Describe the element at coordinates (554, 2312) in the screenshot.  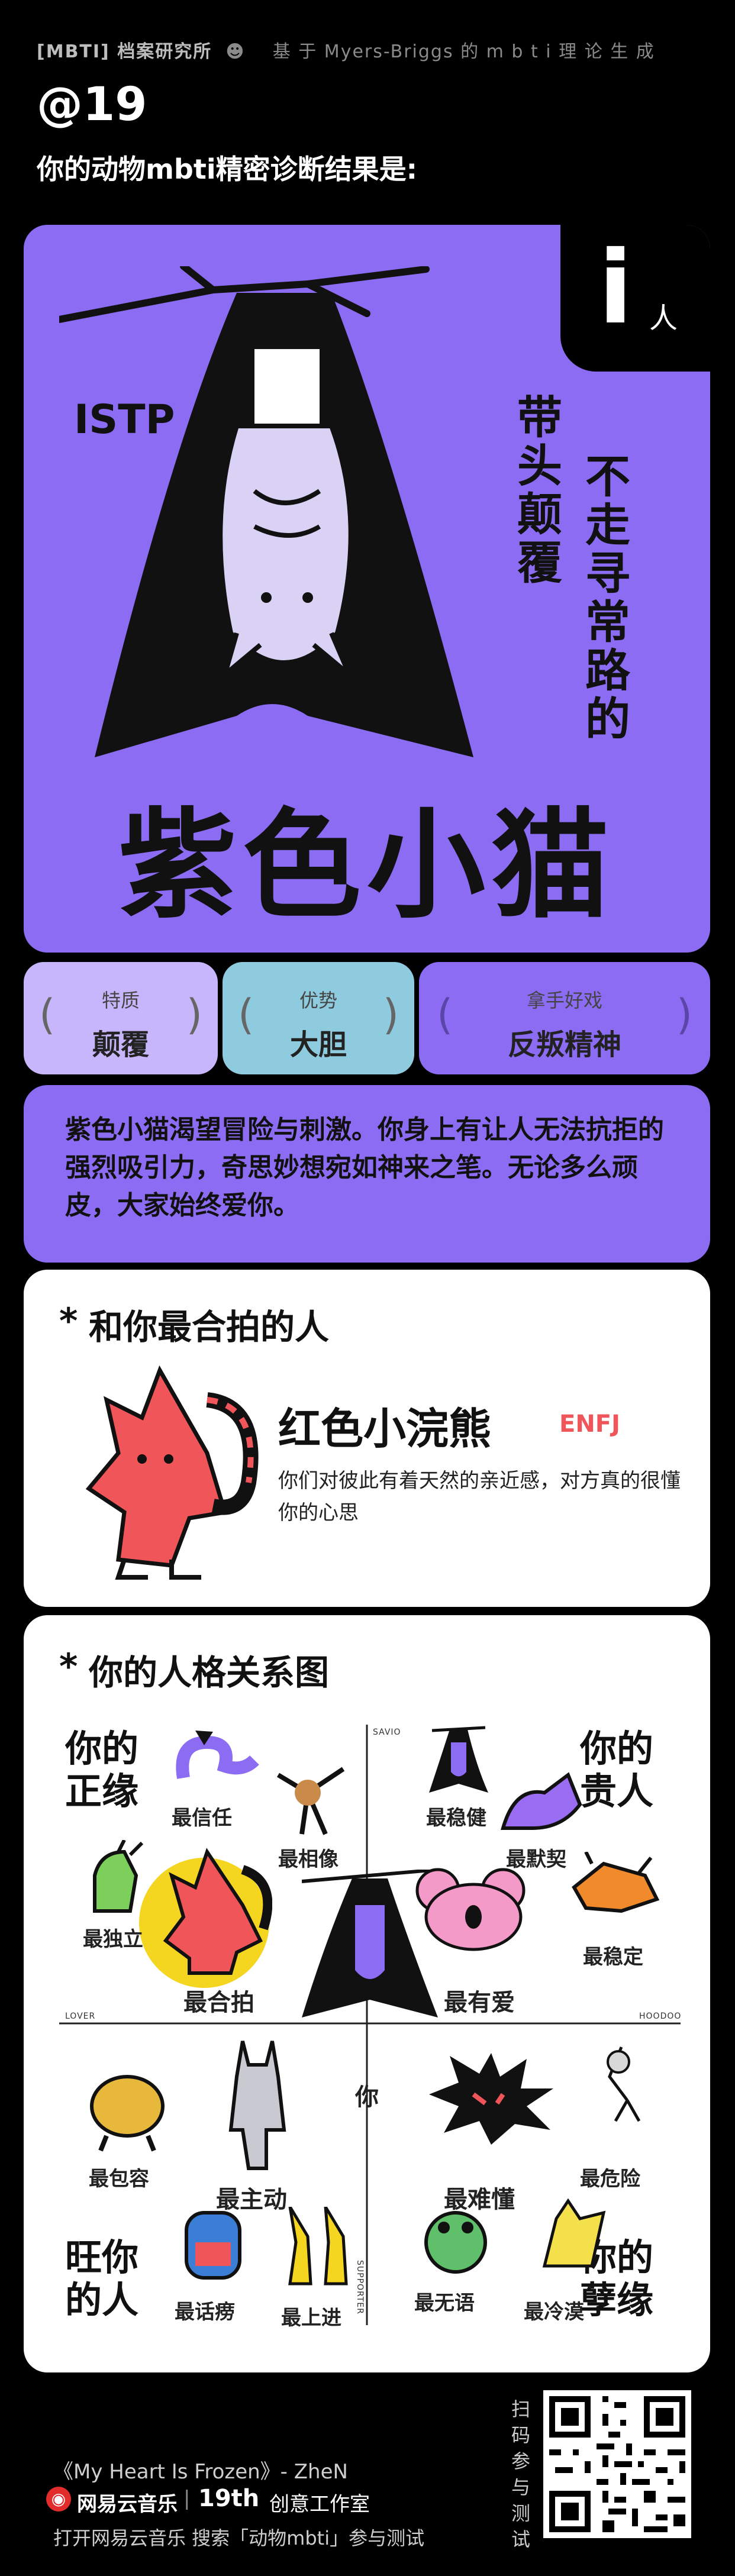
I see `rel-cold: 最冷漠` at that location.